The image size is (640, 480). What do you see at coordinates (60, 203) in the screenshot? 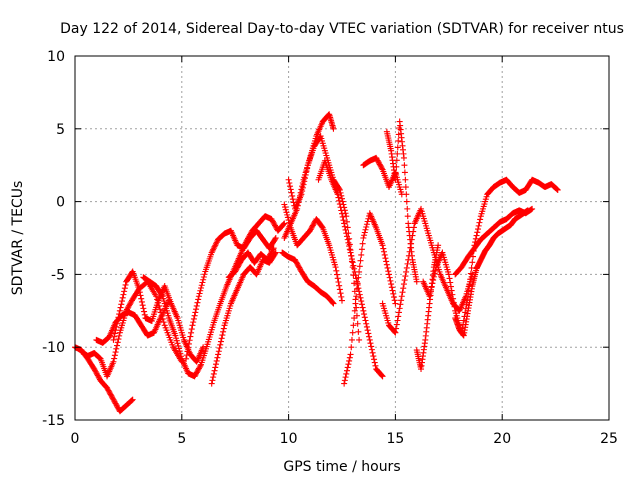
I see `y-tick-label: 0` at bounding box center [60, 203].